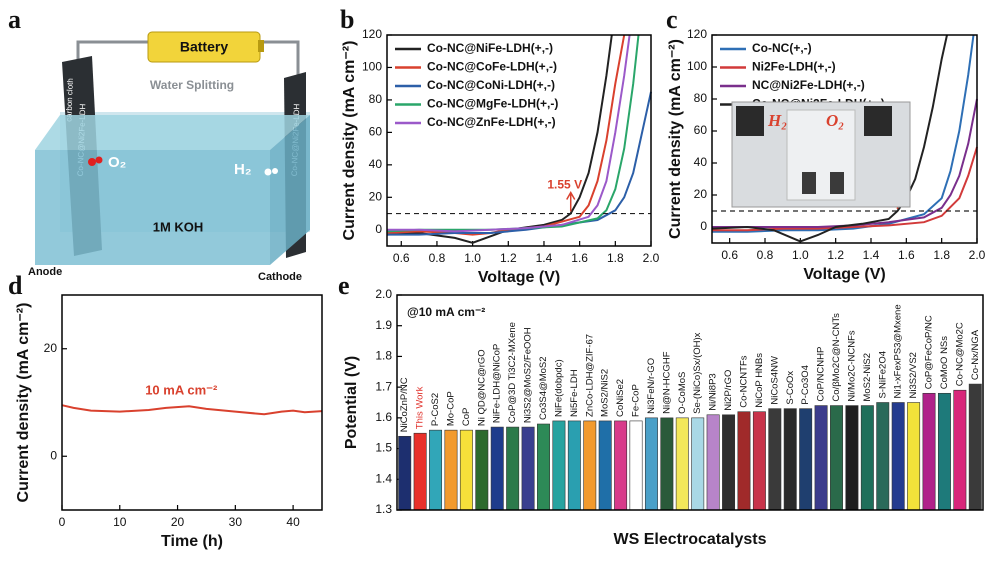 Image resolution: width=993 pixels, height=565 pixels. Describe the element at coordinates (794, 67) in the screenshot. I see `legend-label: Ni2Fe-LDH(+,-)` at that location.